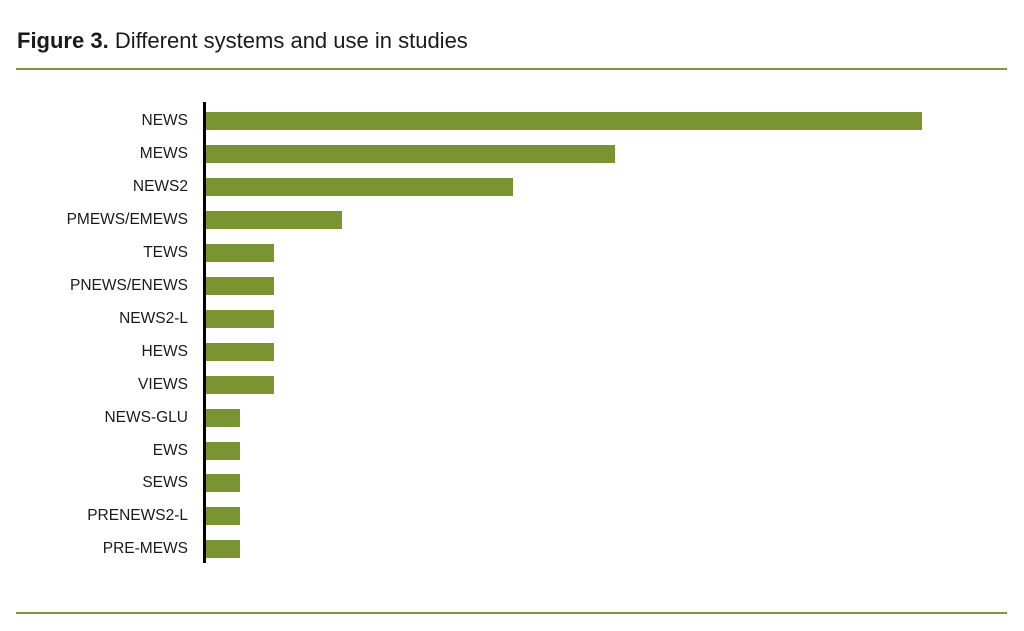 The image size is (1024, 631). What do you see at coordinates (146, 417) in the screenshot?
I see `category-label: NEWS-GLU` at bounding box center [146, 417].